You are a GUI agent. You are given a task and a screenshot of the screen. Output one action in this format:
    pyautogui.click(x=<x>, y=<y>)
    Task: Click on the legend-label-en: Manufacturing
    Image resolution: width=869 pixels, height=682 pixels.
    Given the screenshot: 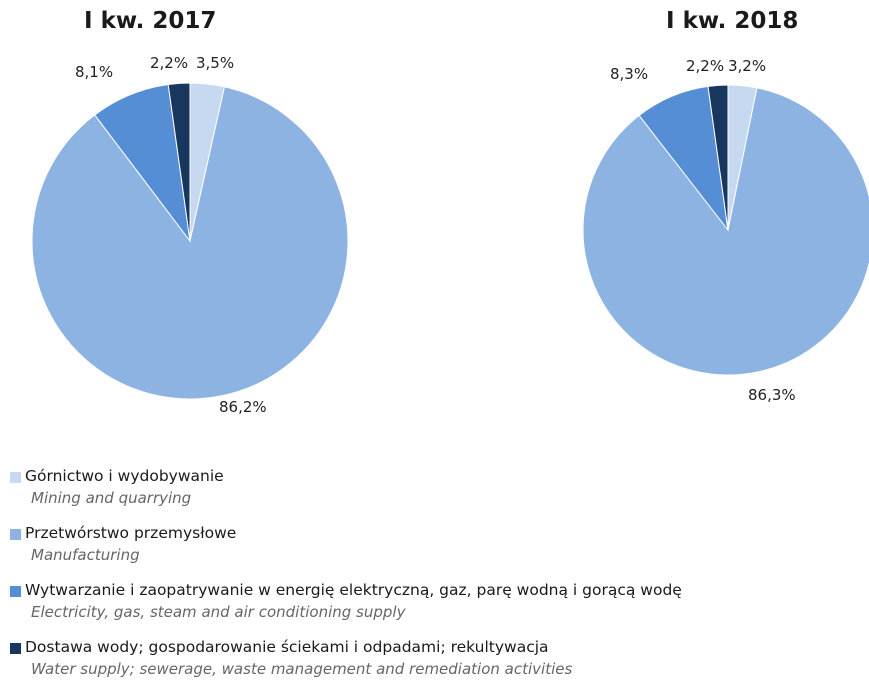 What is the action you would take?
    pyautogui.click(x=85, y=555)
    